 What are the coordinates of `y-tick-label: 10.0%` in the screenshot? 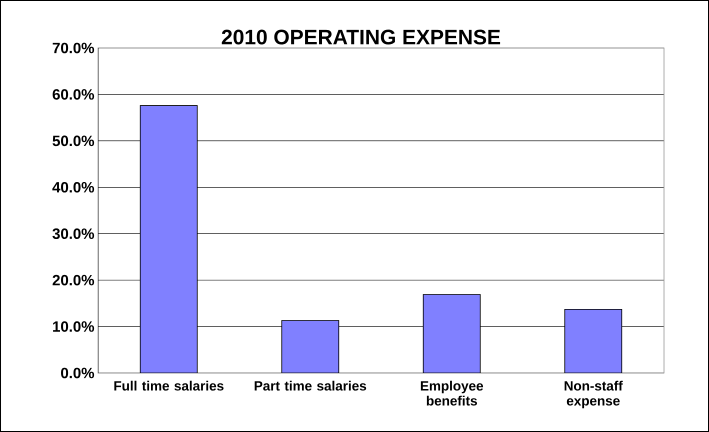 It's located at (73, 326).